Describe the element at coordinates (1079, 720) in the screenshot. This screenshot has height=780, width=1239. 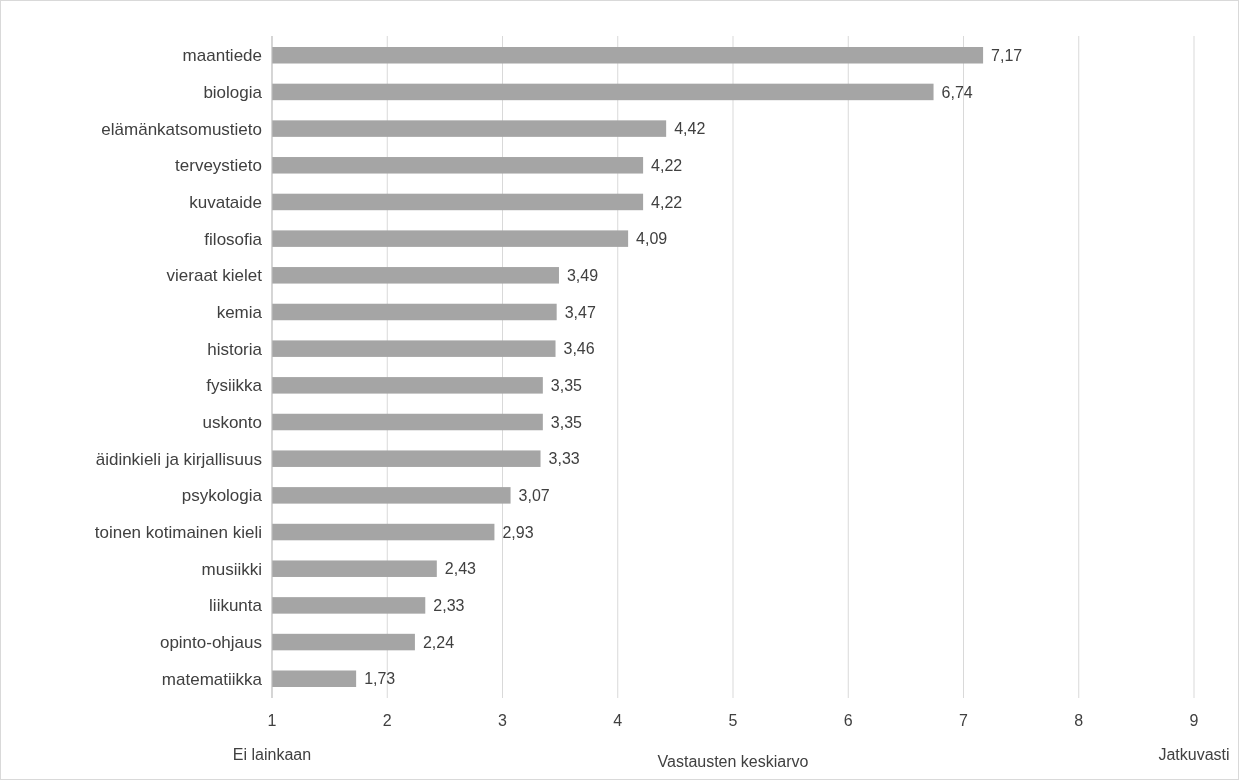
I see `x-tick-label: 8` at that location.